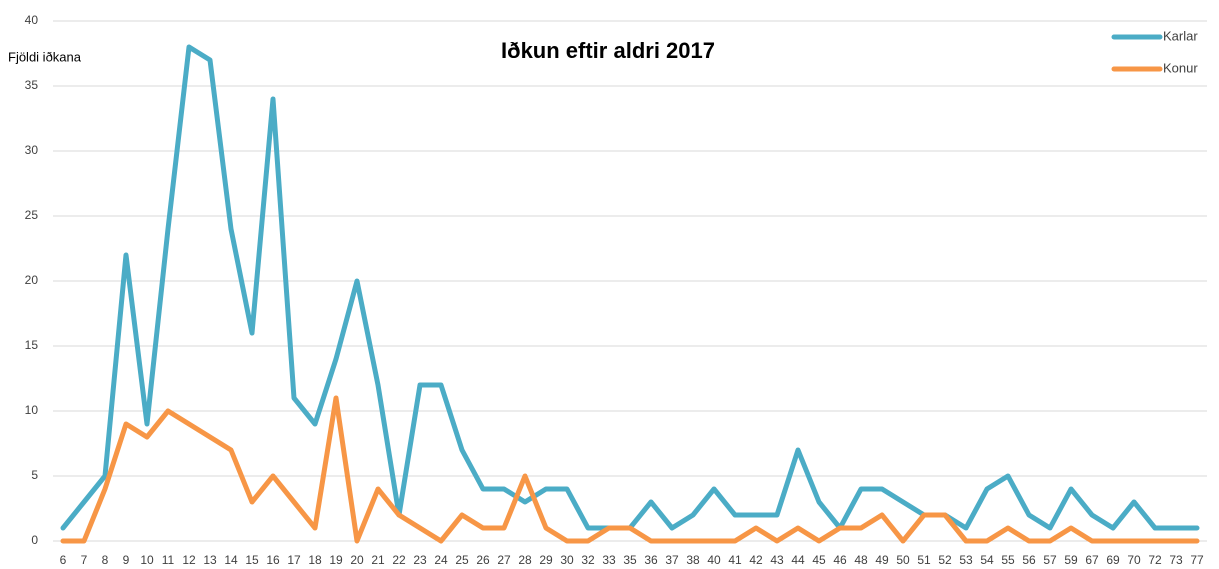 This screenshot has width=1219, height=569. What do you see at coordinates (1155, 560) in the screenshot?
I see `x-tick-label: 72` at bounding box center [1155, 560].